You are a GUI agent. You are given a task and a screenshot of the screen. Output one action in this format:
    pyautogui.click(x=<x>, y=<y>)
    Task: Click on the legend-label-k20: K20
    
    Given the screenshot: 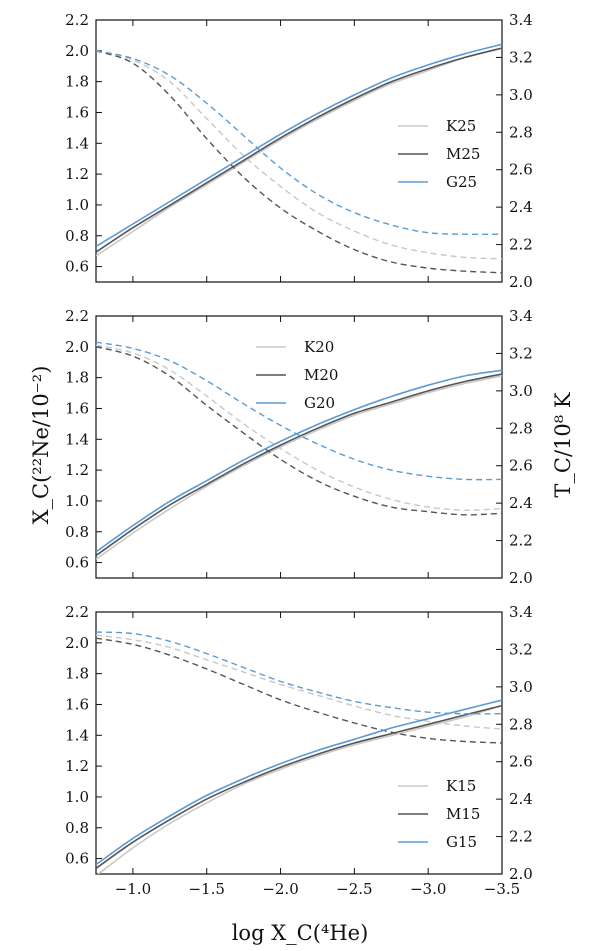 What is the action you would take?
    pyautogui.click(x=319, y=347)
    